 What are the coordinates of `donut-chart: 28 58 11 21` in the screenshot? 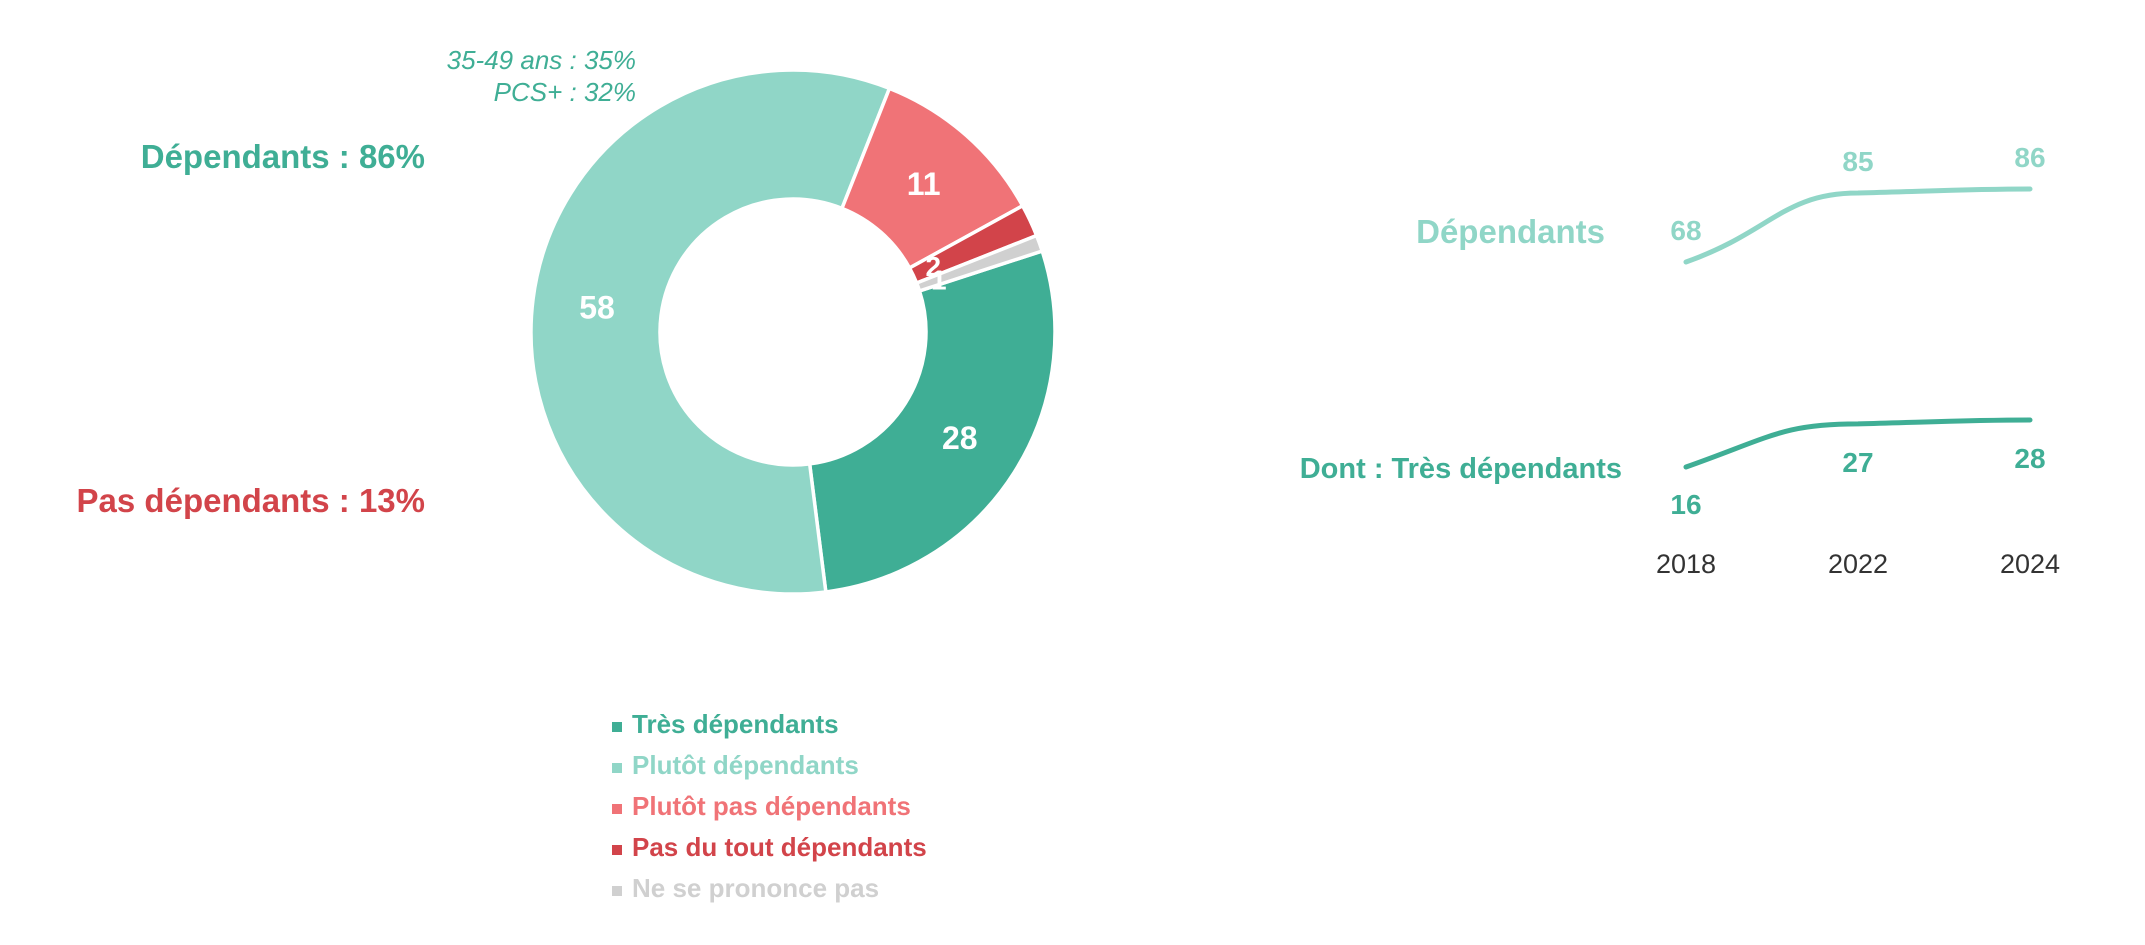 It's located at (793, 332).